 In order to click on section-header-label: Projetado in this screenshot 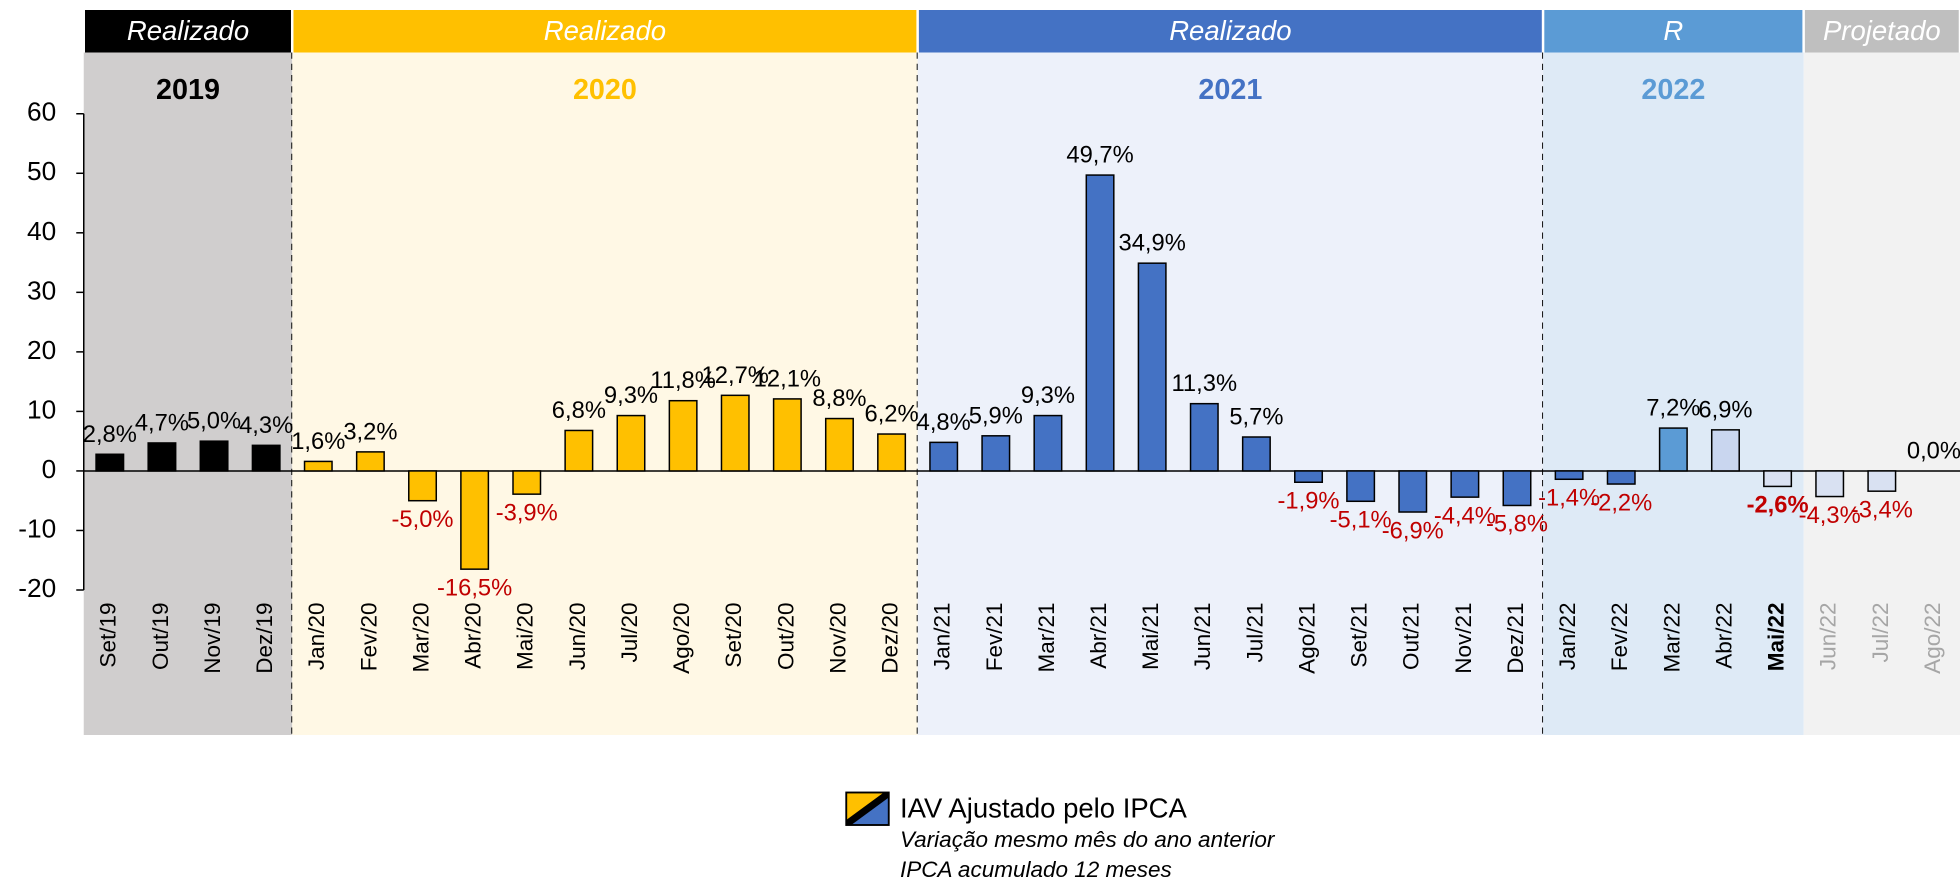, I will do `click(1882, 30)`.